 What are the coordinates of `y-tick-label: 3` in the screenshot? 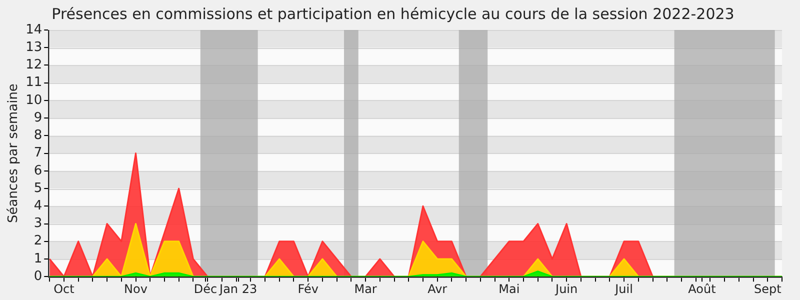 It's located at (38, 224).